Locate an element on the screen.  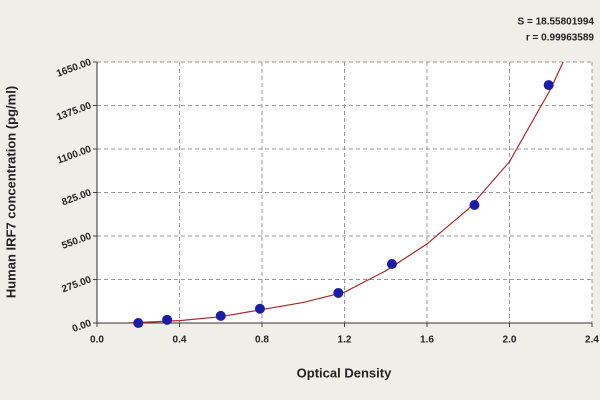
y-tick-label: 825.00 is located at coordinates (76, 197).